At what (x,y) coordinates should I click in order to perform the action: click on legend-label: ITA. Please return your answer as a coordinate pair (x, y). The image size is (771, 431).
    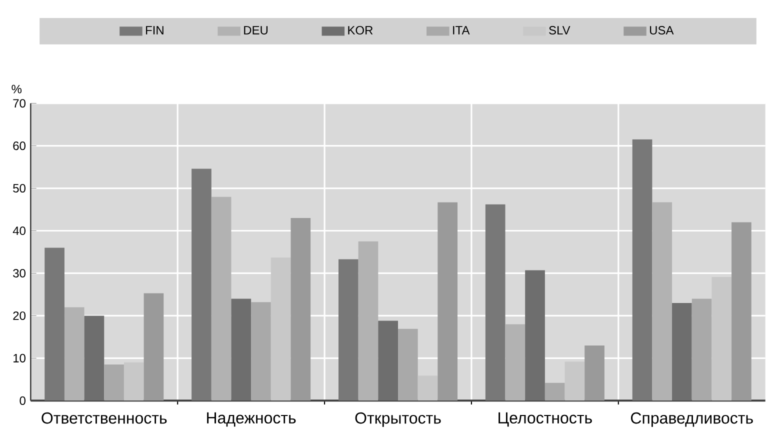
    Looking at the image, I should click on (461, 30).